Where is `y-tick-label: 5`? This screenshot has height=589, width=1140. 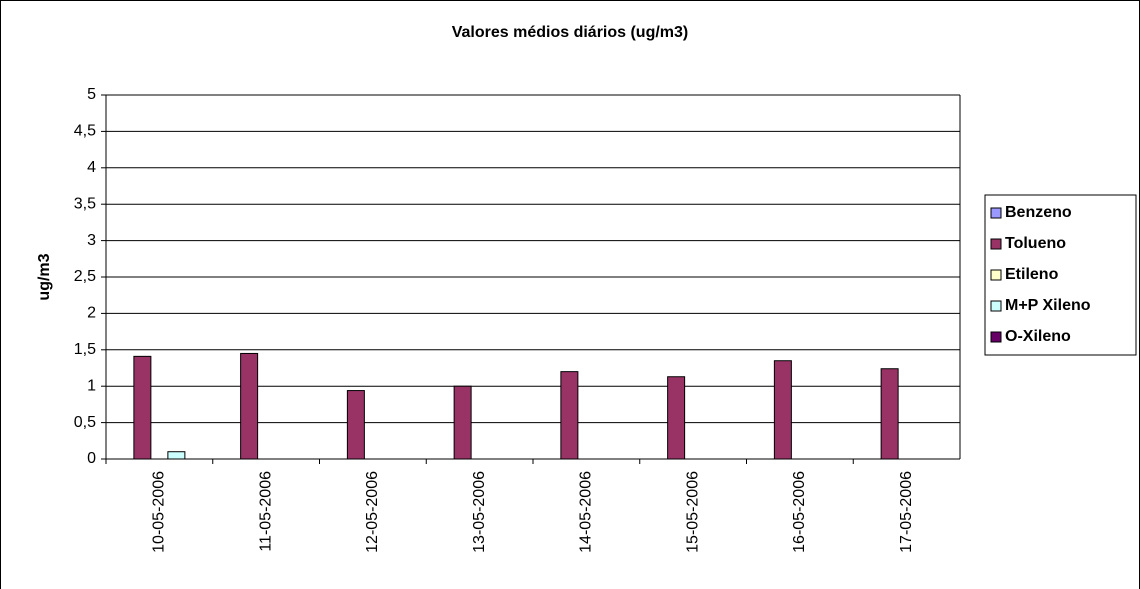 y-tick-label: 5 is located at coordinates (91, 94).